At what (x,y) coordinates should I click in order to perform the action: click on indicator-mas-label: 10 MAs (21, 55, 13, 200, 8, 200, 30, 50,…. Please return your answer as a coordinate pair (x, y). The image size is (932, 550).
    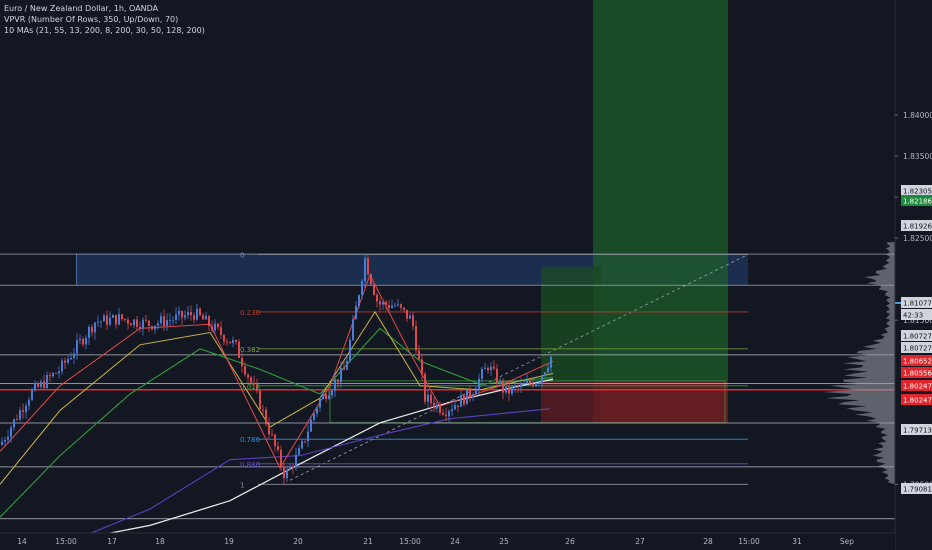
    Looking at the image, I should click on (104, 30).